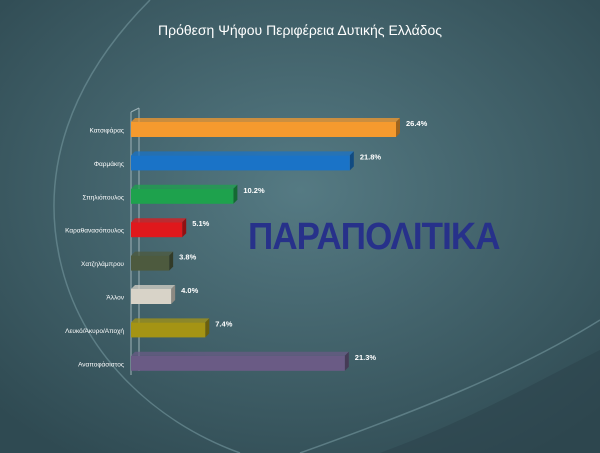 This screenshot has height=453, width=600. What do you see at coordinates (104, 197) in the screenshot?
I see `category-label: Σπηλιόπουλος` at bounding box center [104, 197].